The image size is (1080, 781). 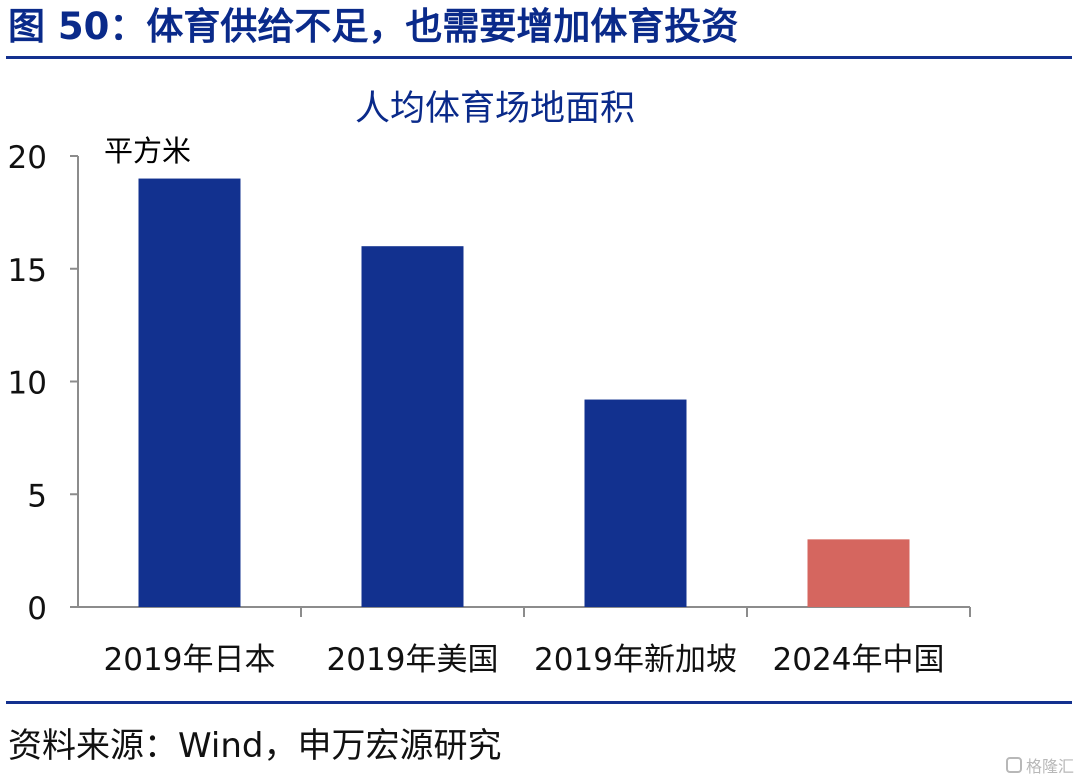 I want to click on x-category-label: 2019年日本, so click(x=190, y=660).